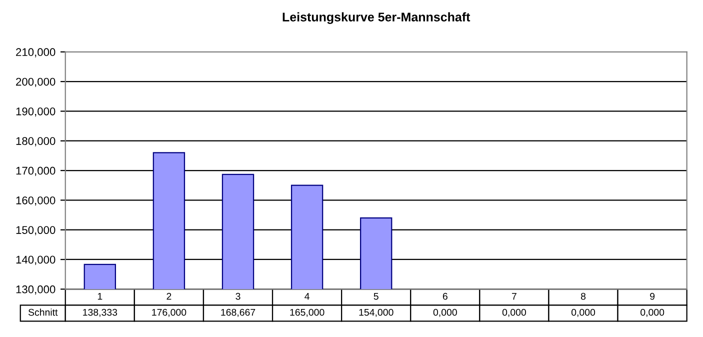 The image size is (703, 337). What do you see at coordinates (376, 312) in the screenshot?
I see `data-label: 154,000` at bounding box center [376, 312].